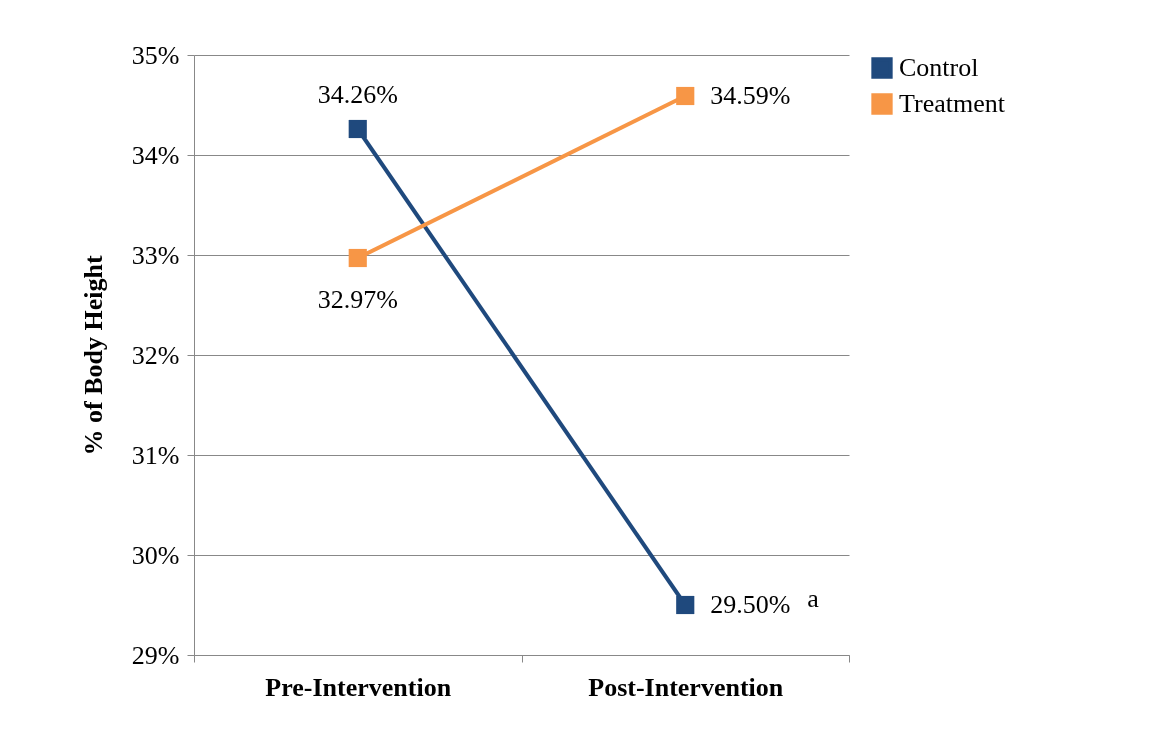  What do you see at coordinates (155, 155) in the screenshot?
I see `y-tick-label: 34%` at bounding box center [155, 155].